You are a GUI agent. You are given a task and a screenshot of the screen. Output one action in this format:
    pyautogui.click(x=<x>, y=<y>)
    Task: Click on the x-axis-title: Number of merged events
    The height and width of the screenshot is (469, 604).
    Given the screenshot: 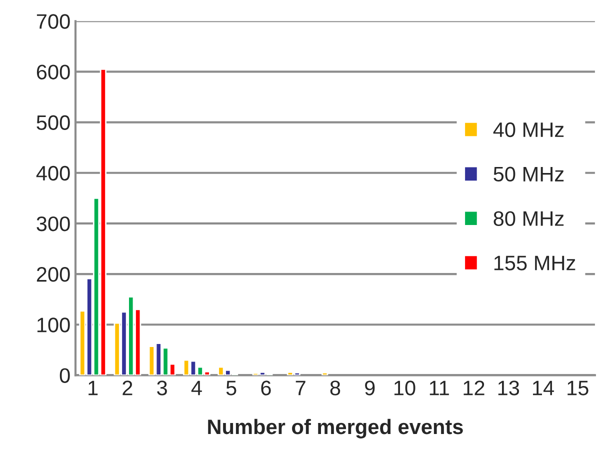 What is the action you would take?
    pyautogui.click(x=335, y=428)
    